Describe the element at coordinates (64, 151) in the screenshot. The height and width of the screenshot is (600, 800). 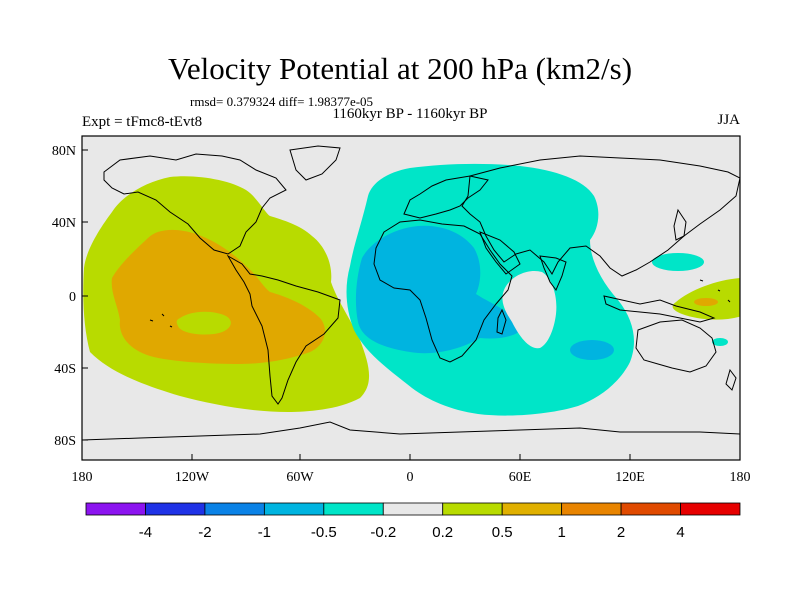
I see `lat-label-80N: 80N` at that location.